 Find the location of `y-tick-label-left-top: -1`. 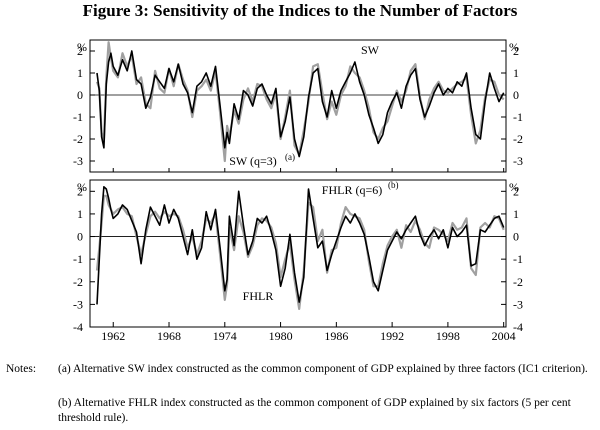

y-tick-label-left-top: -1 is located at coordinates (78, 117).